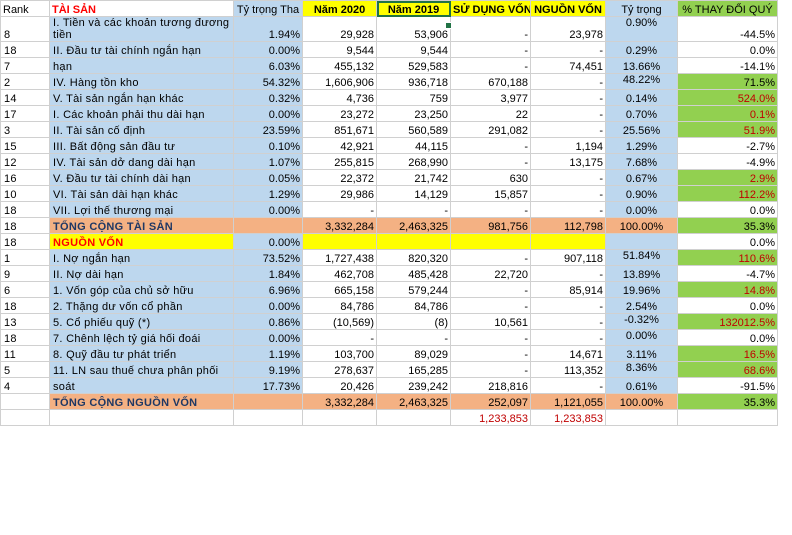 Image resolution: width=792 pixels, height=535 pixels. What do you see at coordinates (141, 257) in the screenshot?
I see `cell-name: I. Nợ ngắn hạn` at bounding box center [141, 257].